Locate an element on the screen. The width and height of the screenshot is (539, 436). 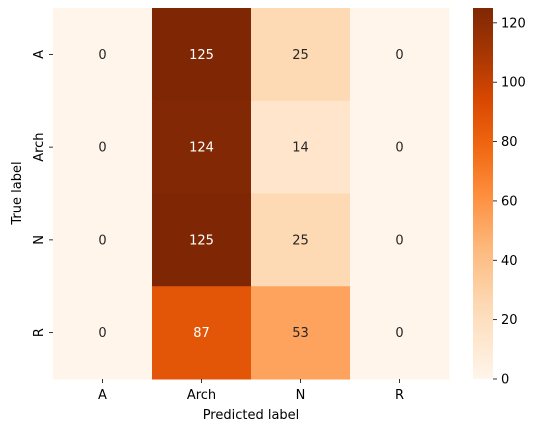
y-tick-label: N is located at coordinates (39, 240).